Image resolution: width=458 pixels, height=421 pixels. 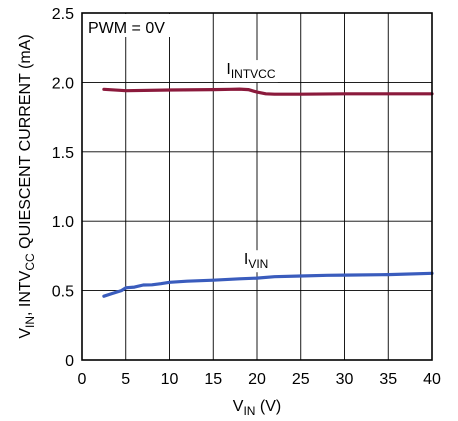 I want to click on y-tick-label: 1.5, so click(x=63, y=153).